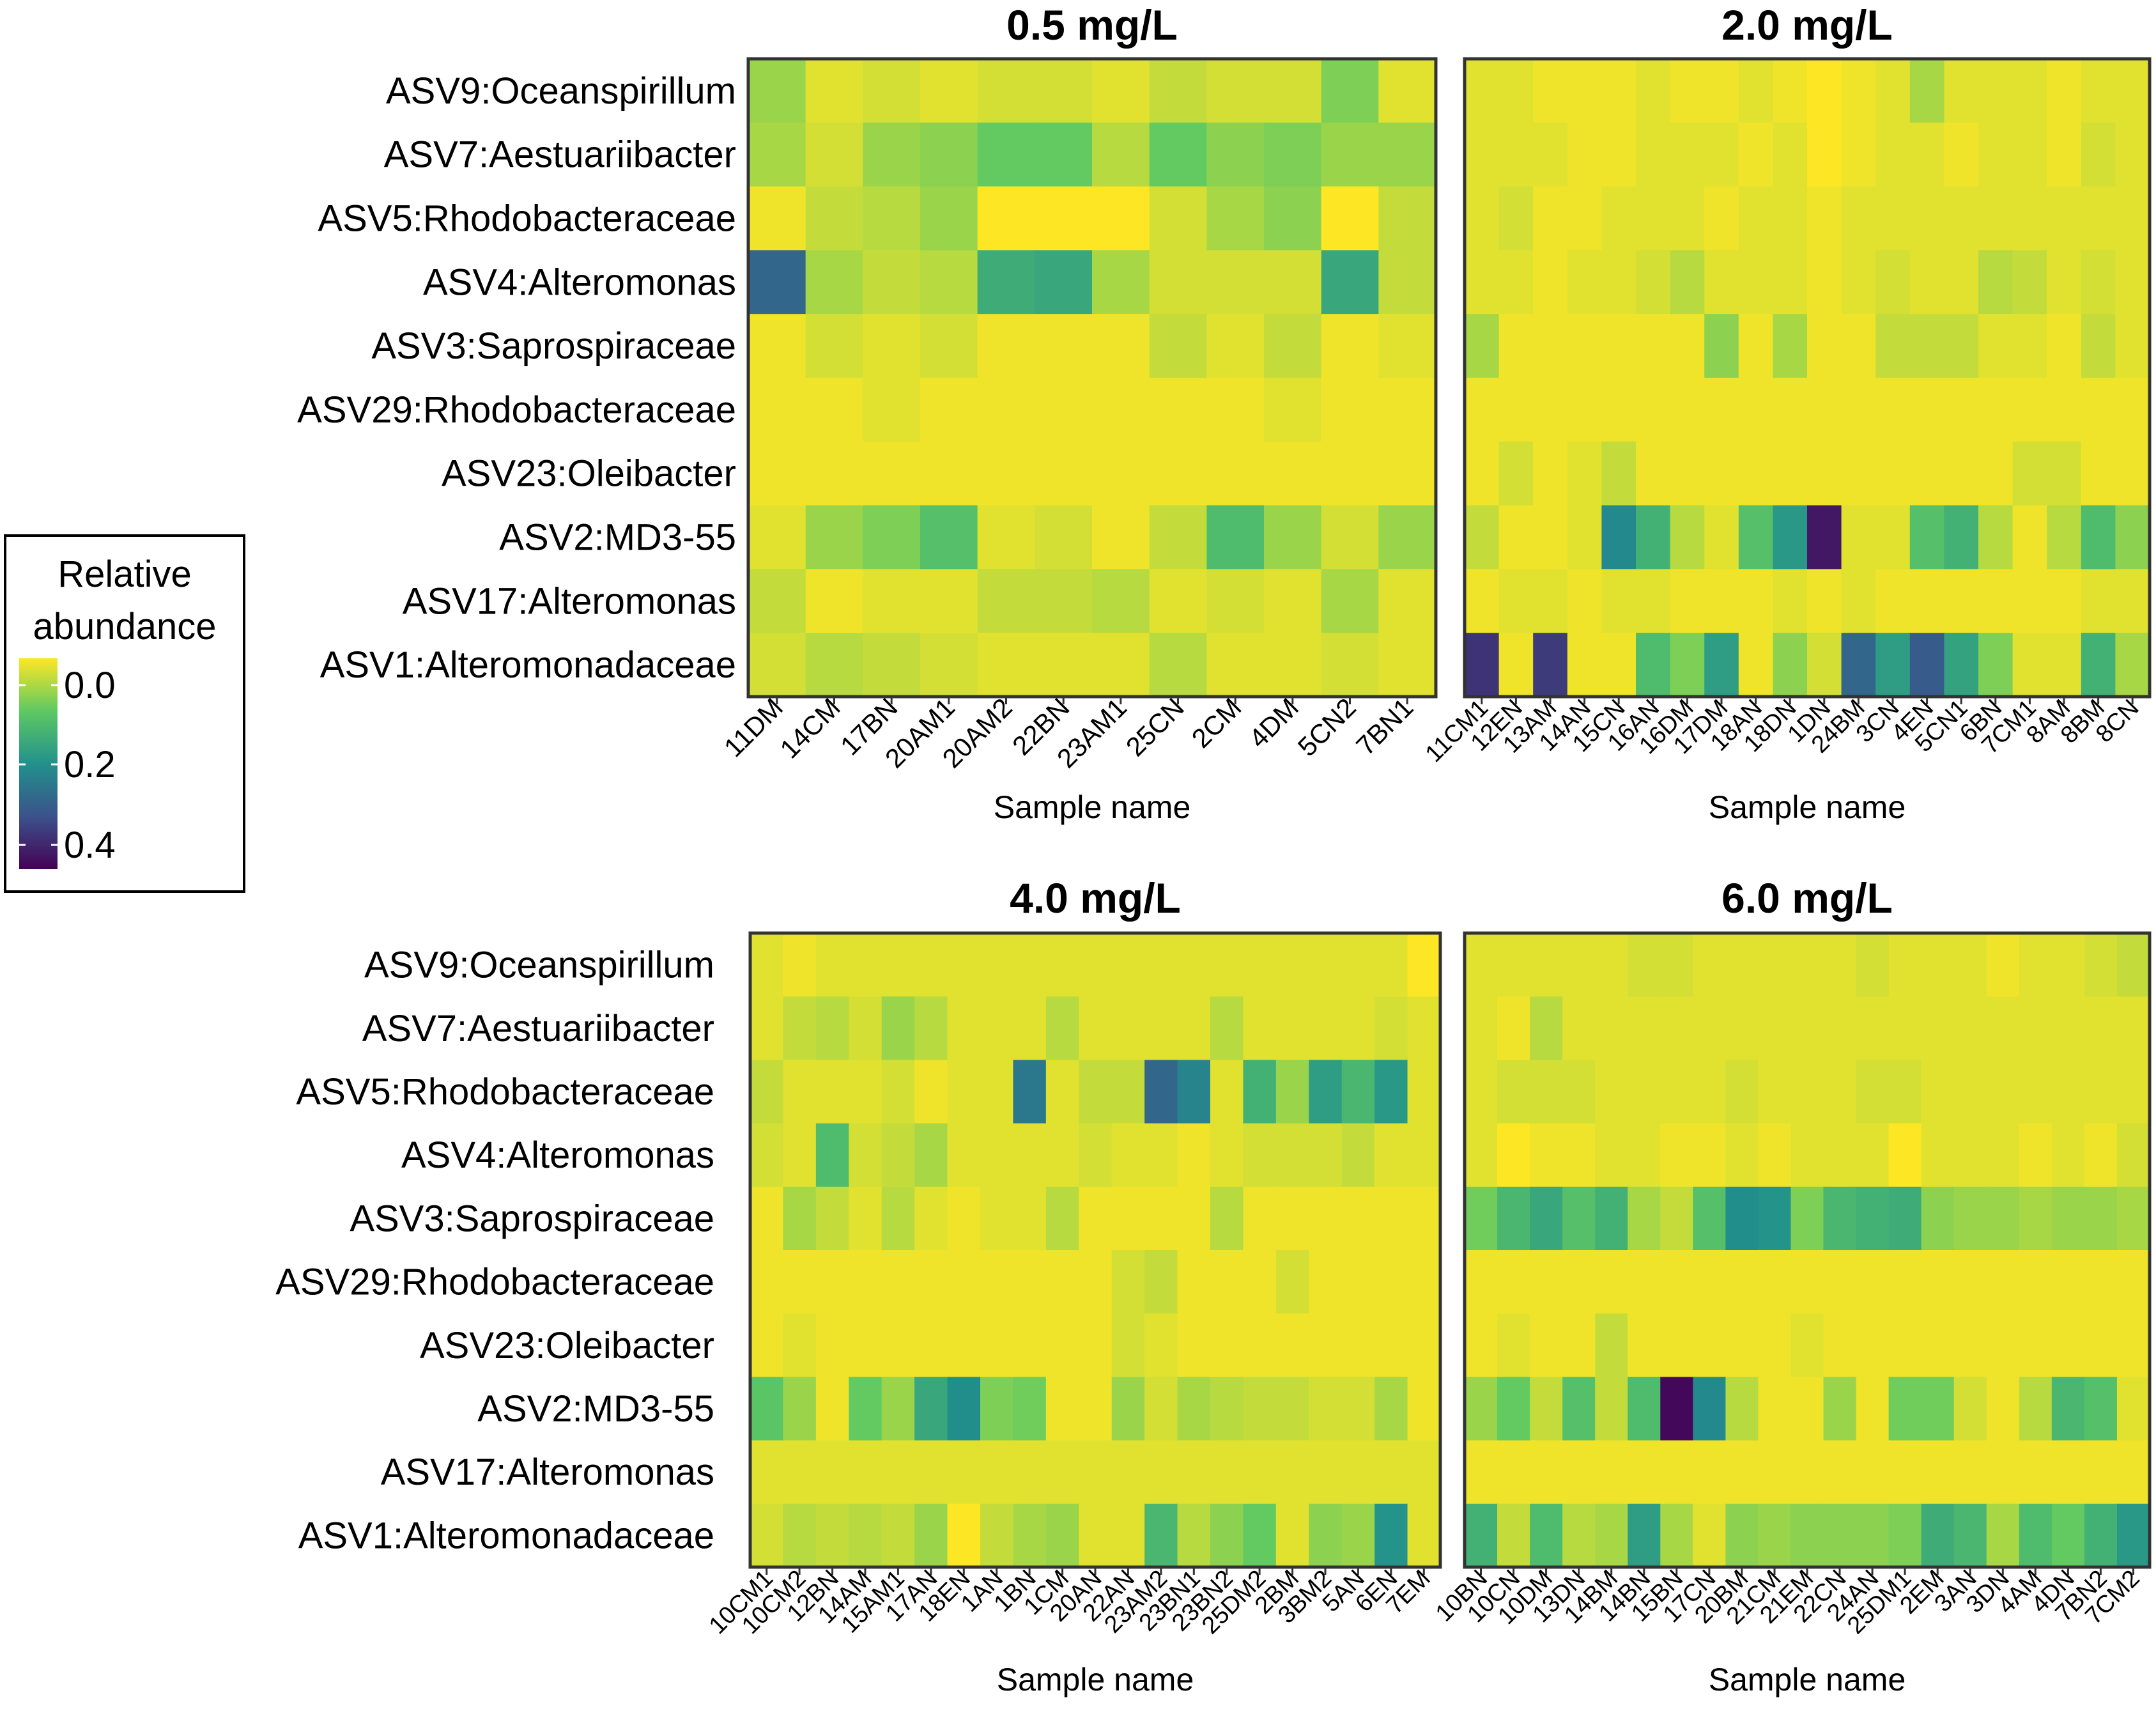 The width and height of the screenshot is (2156, 1709). I want to click on x-tick-label: 7BN1, so click(1384, 727).